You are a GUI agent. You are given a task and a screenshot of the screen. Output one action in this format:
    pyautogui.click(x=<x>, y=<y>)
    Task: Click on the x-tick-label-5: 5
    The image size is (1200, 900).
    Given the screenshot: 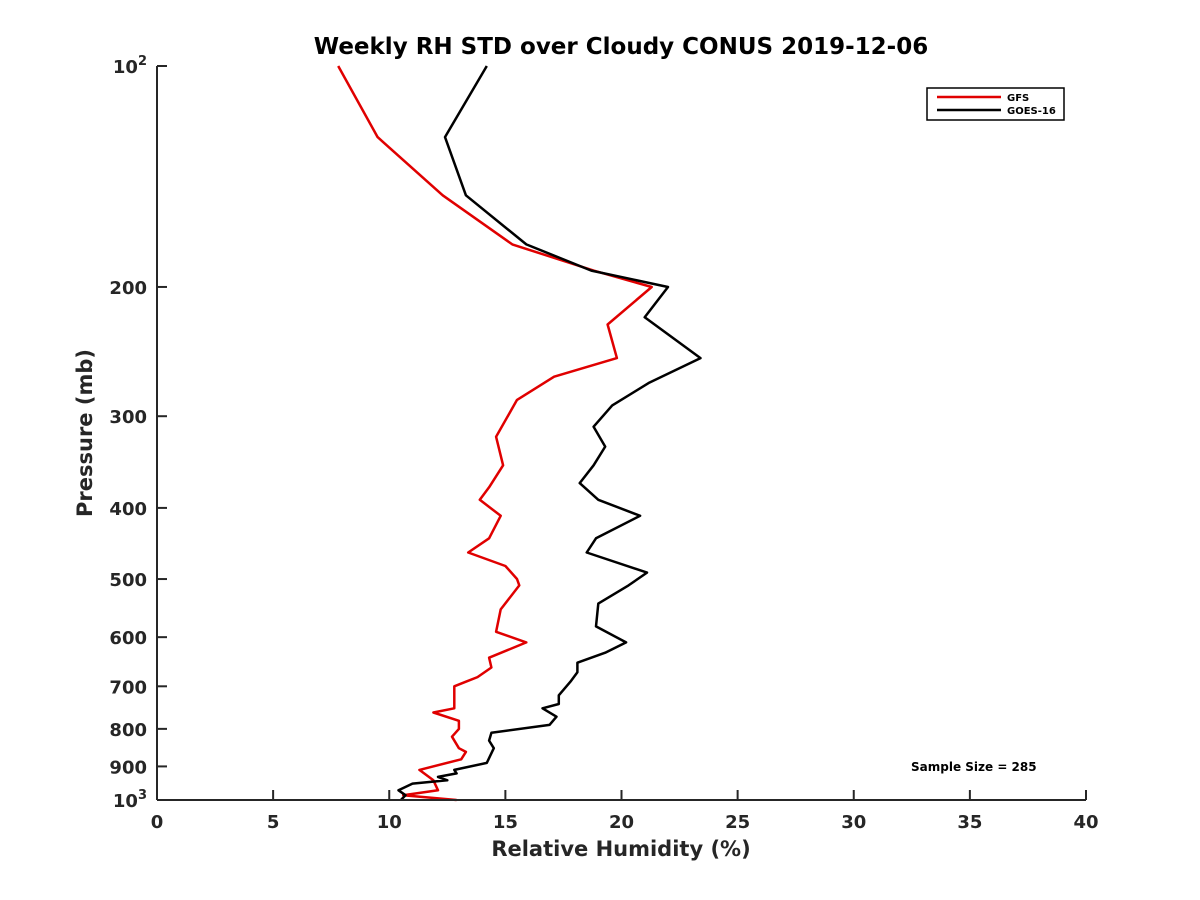 What is the action you would take?
    pyautogui.click(x=273, y=822)
    